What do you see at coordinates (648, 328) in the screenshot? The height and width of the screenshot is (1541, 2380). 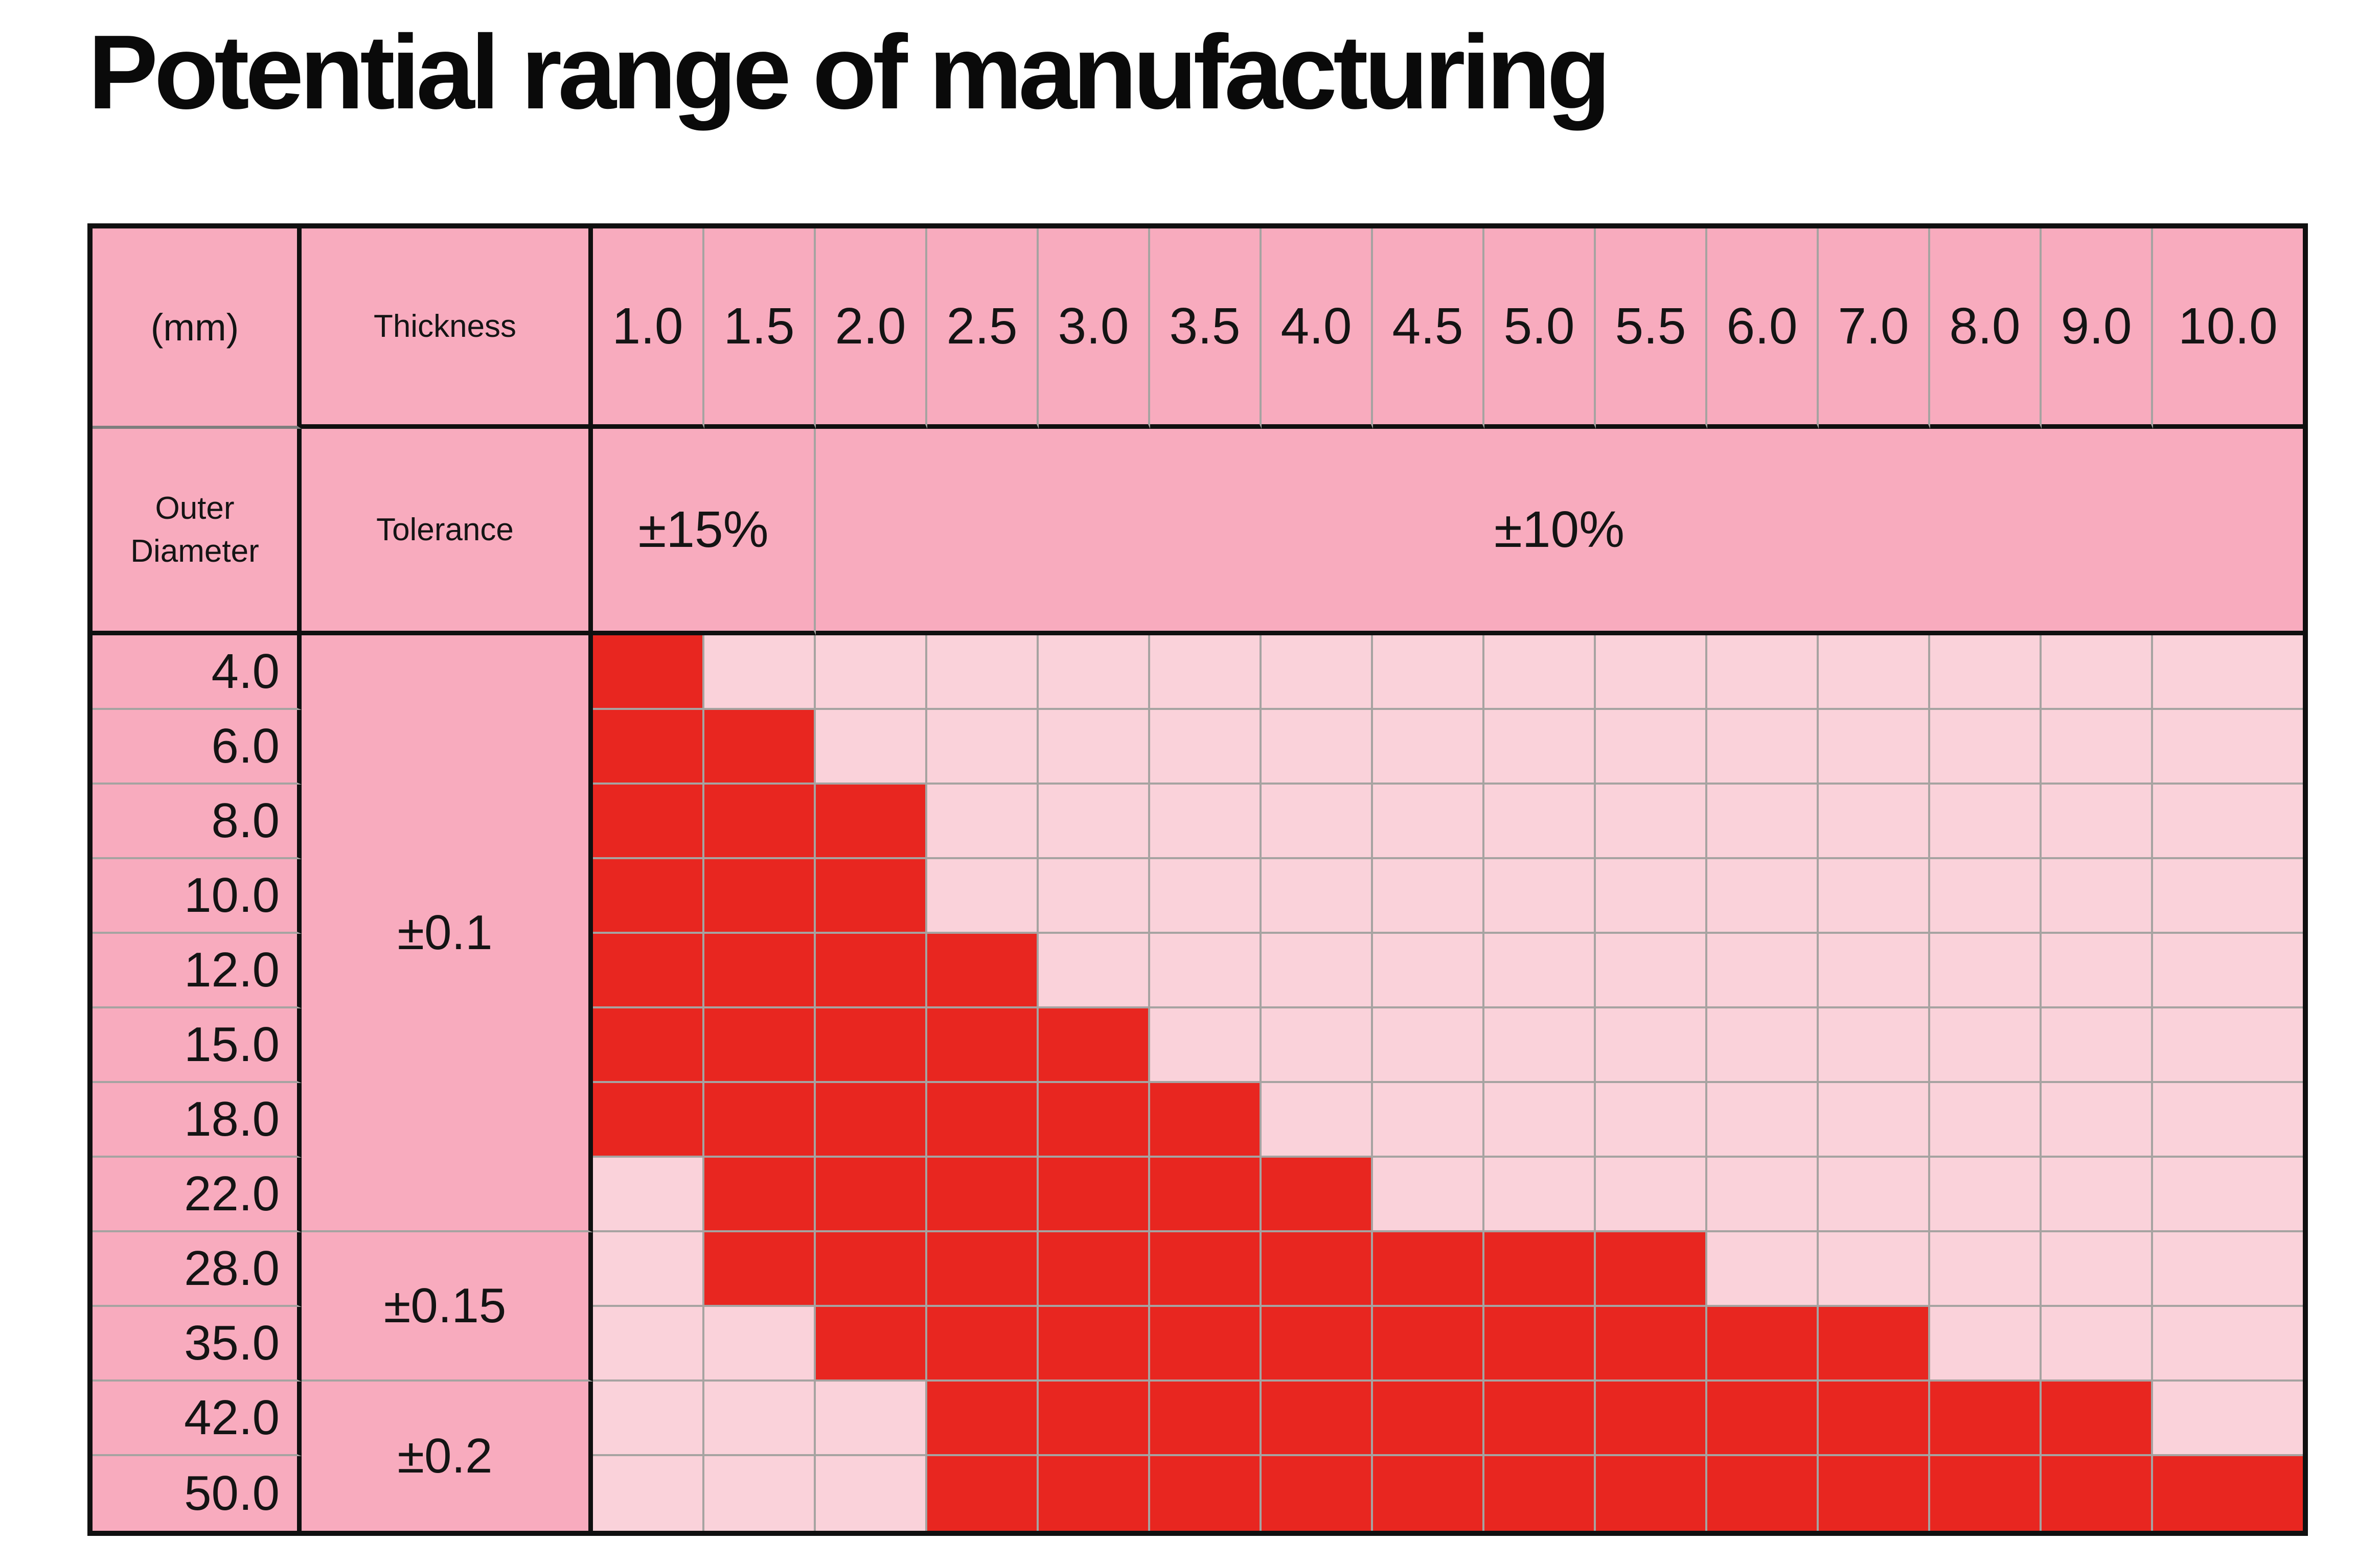 I see `thickness-header-cell: 1.0` at bounding box center [648, 328].